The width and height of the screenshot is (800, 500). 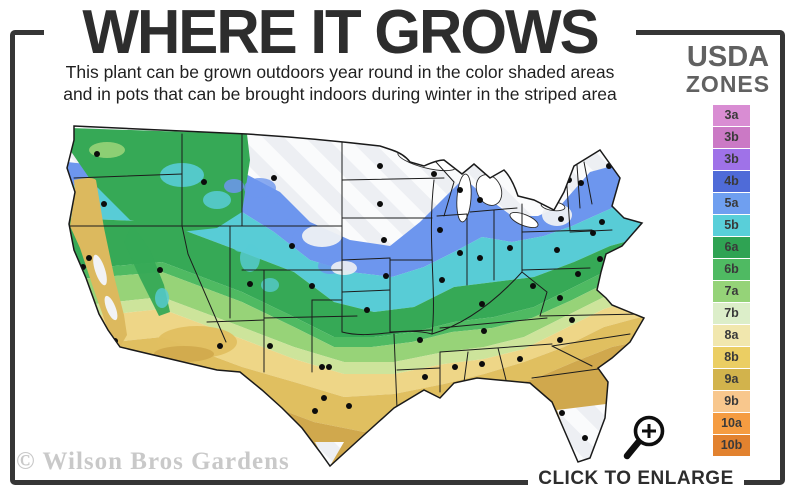 What do you see at coordinates (731, 401) in the screenshot?
I see `legend-zone-9b: 9b` at bounding box center [731, 401].